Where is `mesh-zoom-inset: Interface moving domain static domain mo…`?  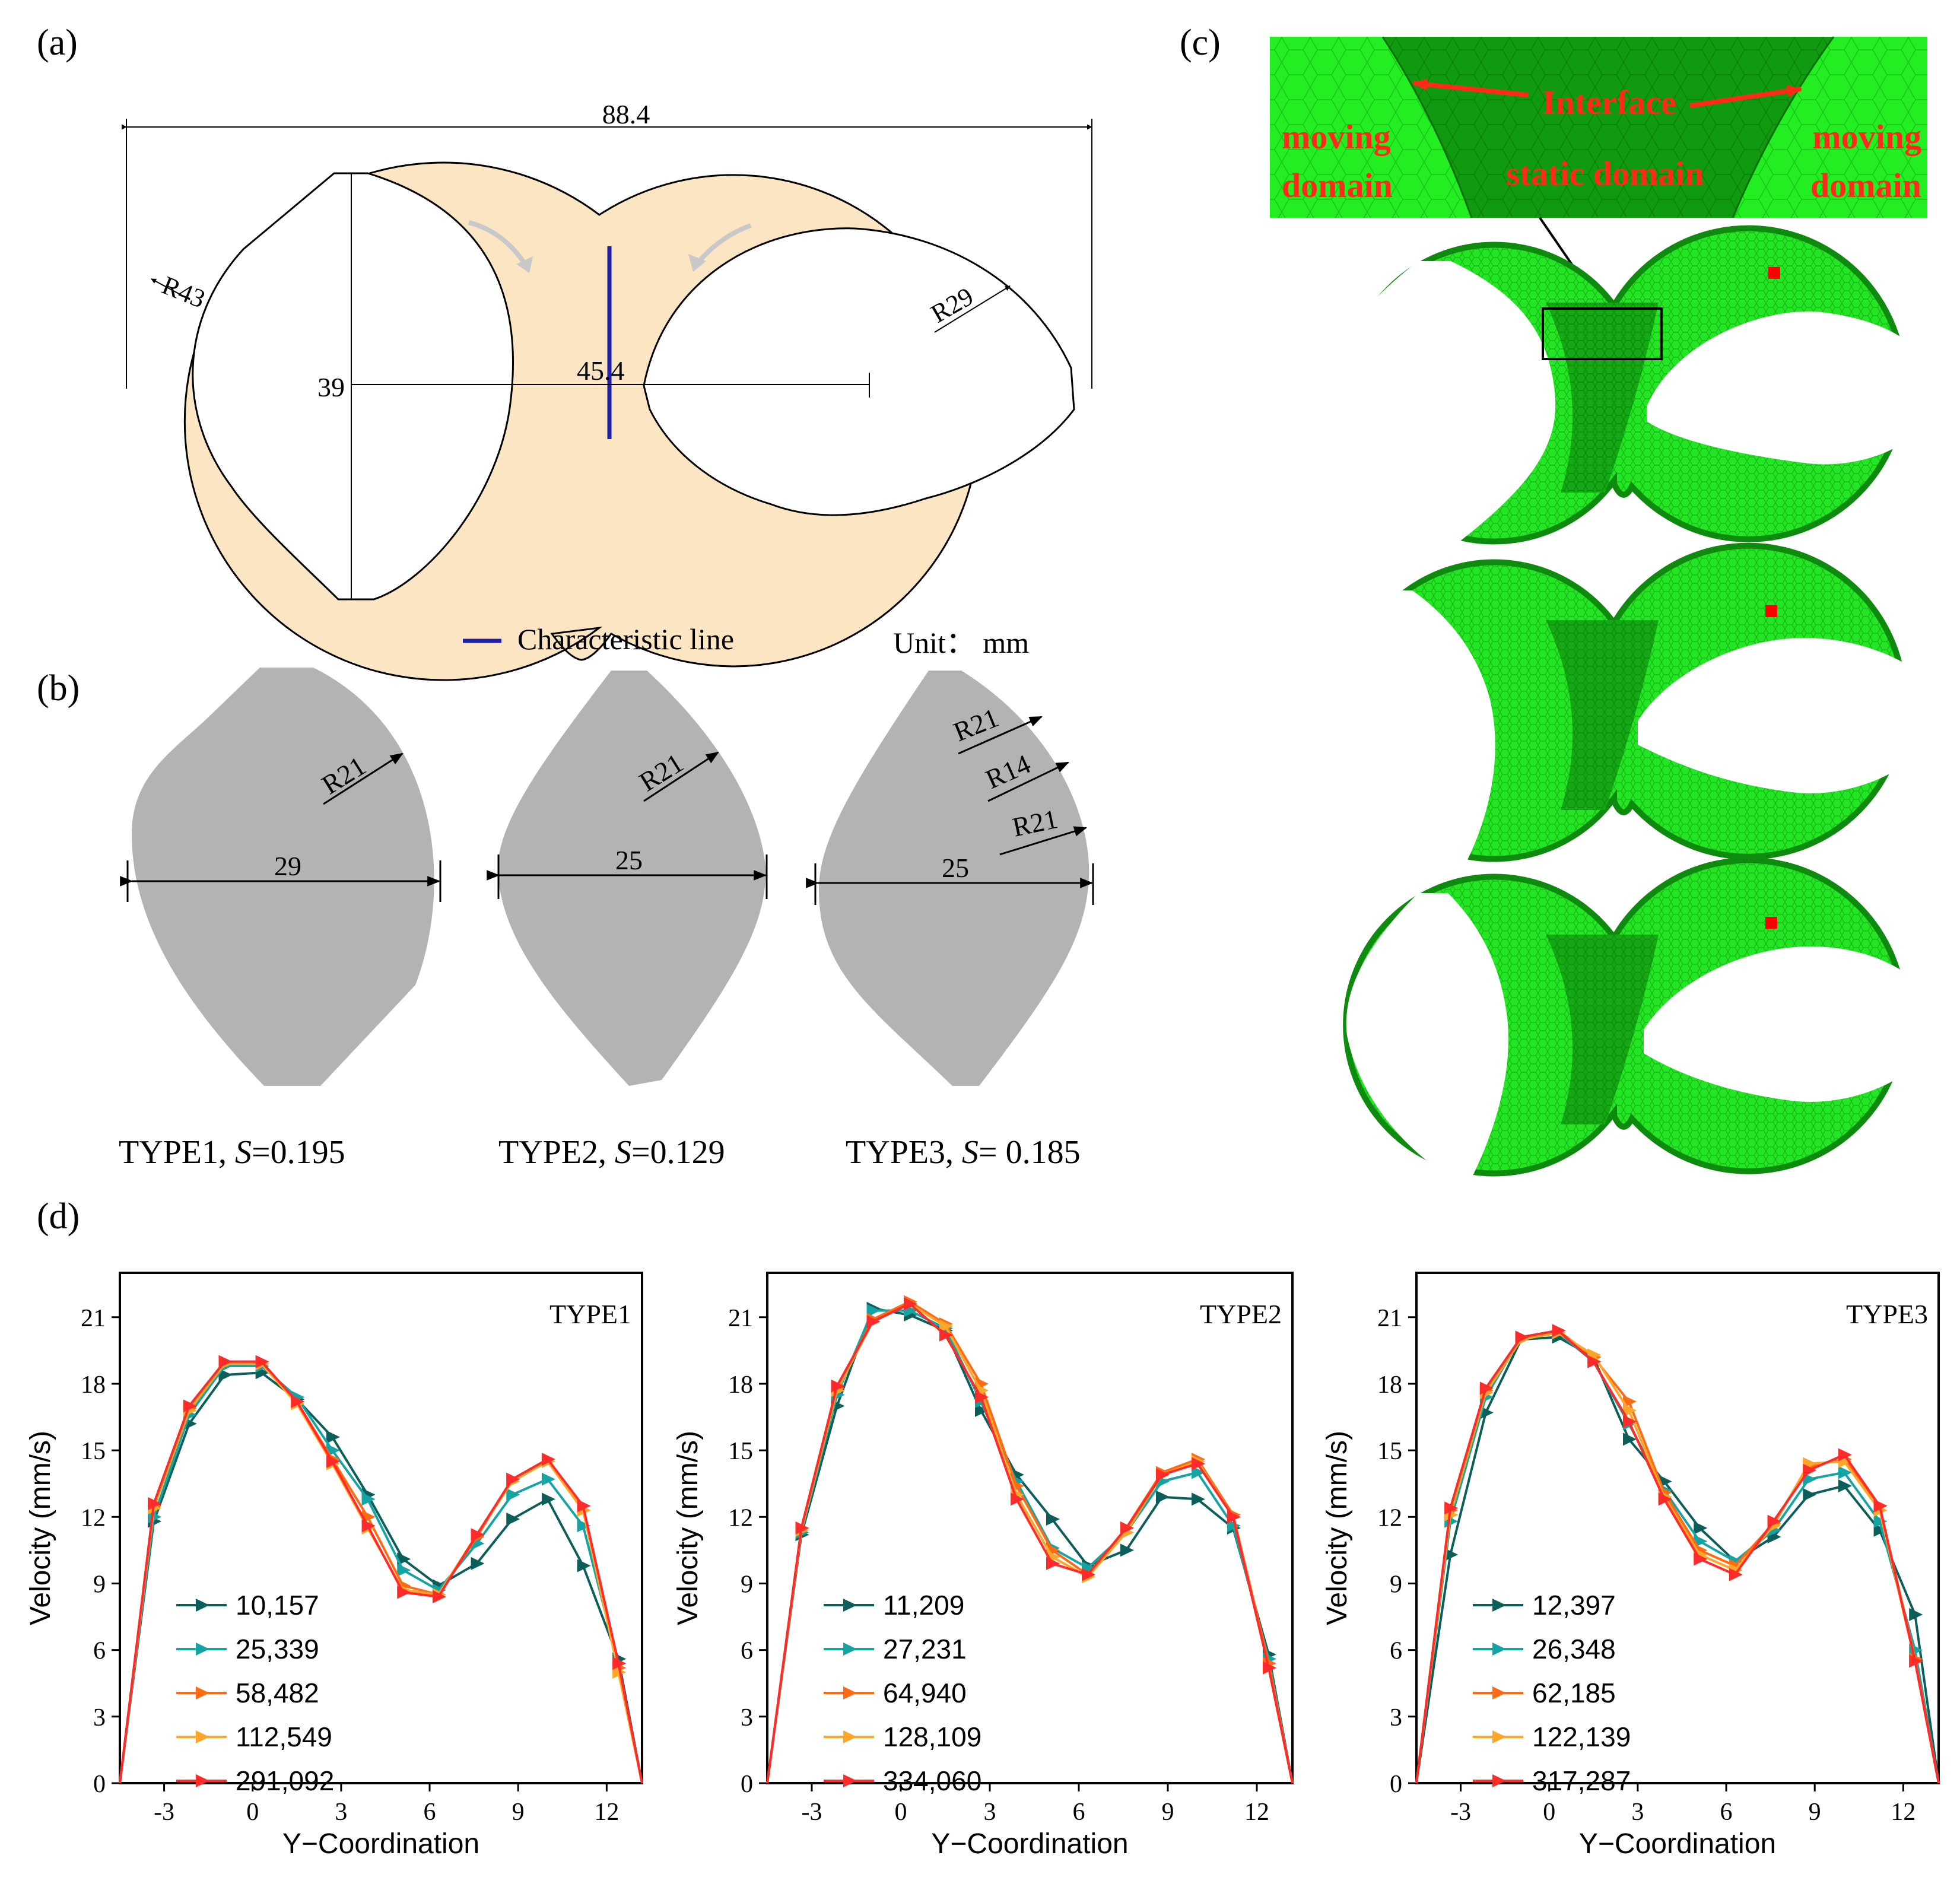
mesh-zoom-inset: Interface moving domain static domain mo… is located at coordinates (1598, 127).